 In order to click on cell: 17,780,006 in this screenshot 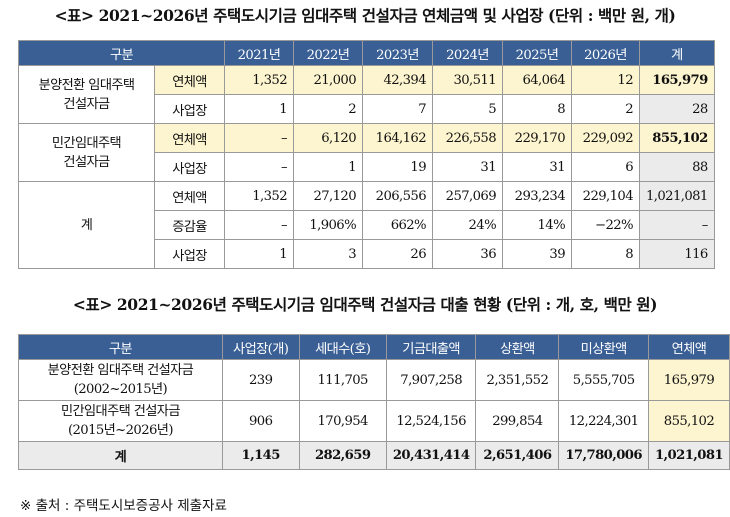, I will do `click(603, 455)`.